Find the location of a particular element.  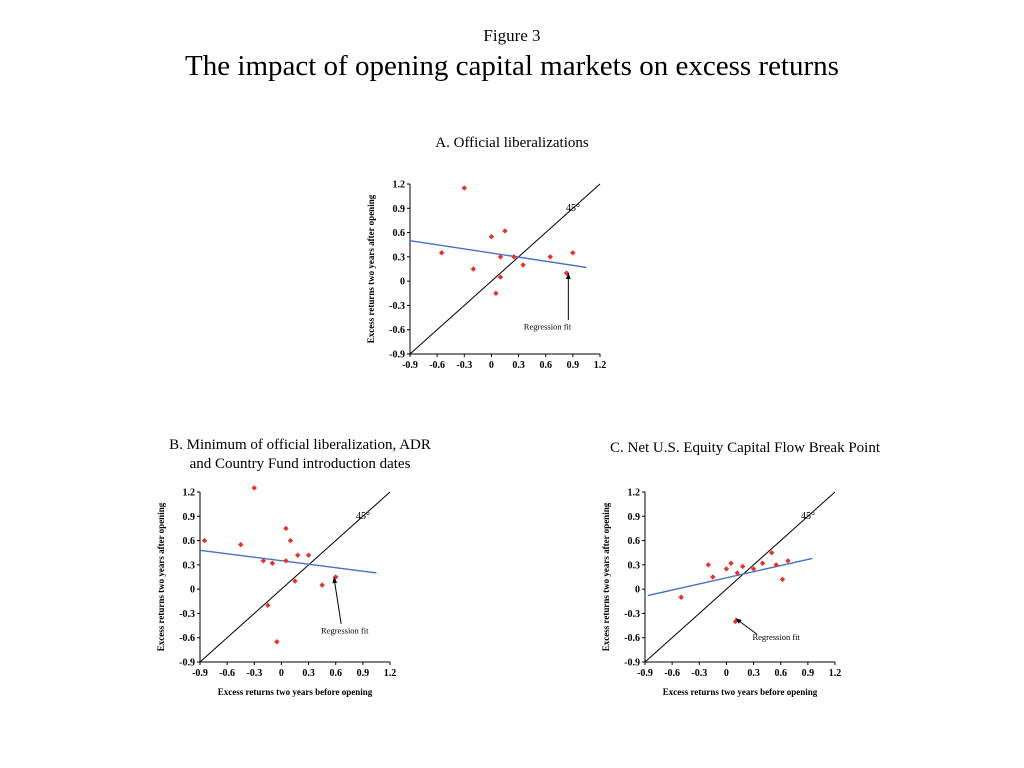

x-tick-label: 0.3 is located at coordinates (518, 365).